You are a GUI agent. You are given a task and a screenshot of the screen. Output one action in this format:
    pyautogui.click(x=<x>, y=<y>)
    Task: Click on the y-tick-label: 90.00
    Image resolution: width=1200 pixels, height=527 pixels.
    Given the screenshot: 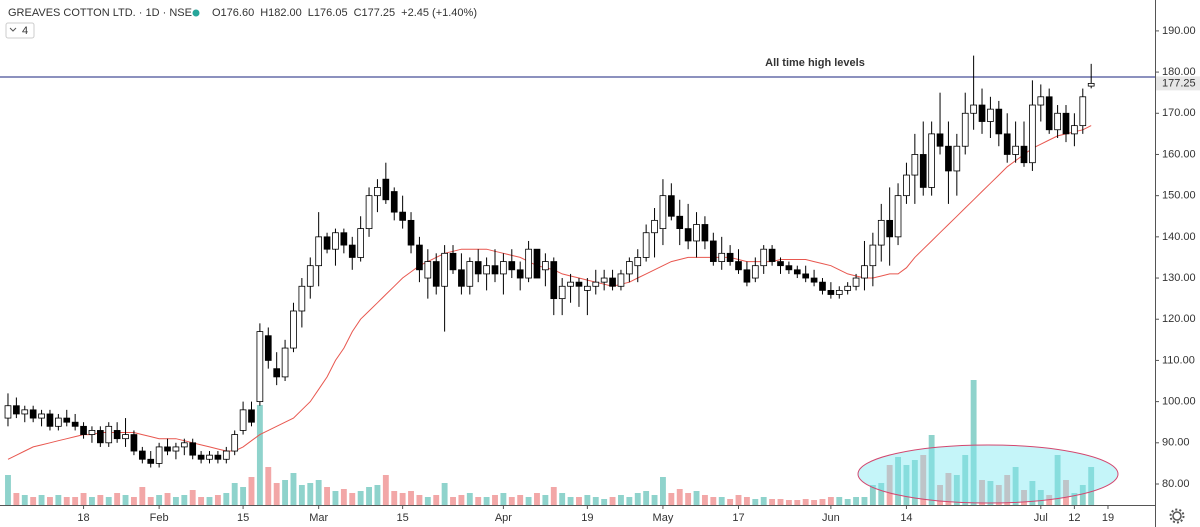 What is the action you would take?
    pyautogui.click(x=1176, y=443)
    